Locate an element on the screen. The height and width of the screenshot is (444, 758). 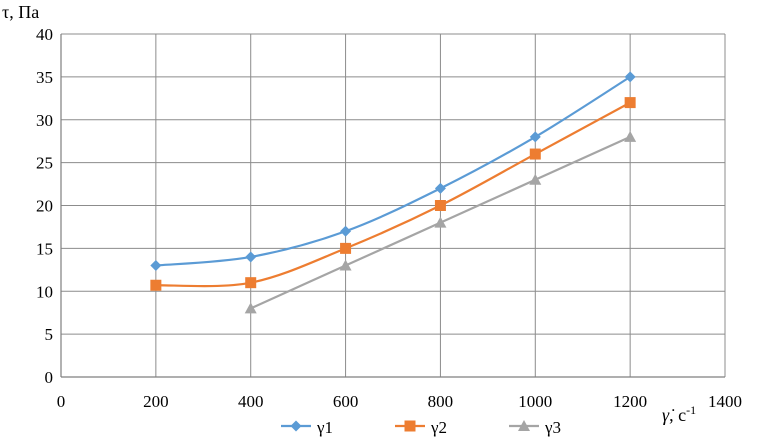
x-tick-label: 600 is located at coordinates (346, 401).